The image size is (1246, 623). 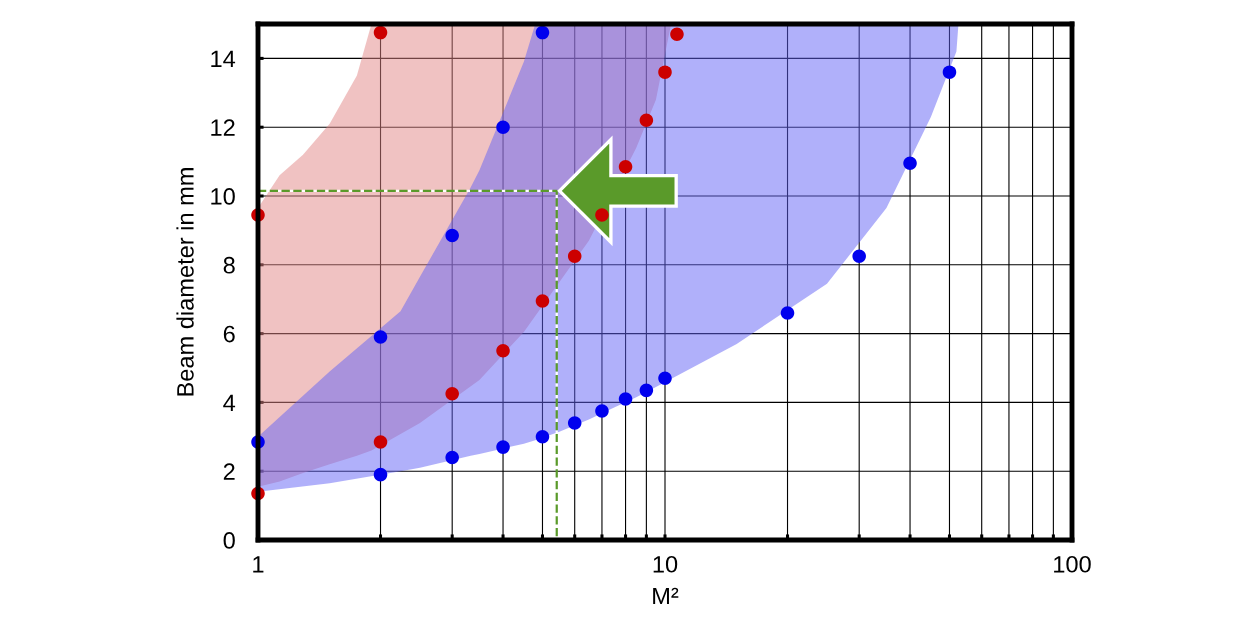 What do you see at coordinates (229, 265) in the screenshot?
I see `y-tick-label: 8` at bounding box center [229, 265].